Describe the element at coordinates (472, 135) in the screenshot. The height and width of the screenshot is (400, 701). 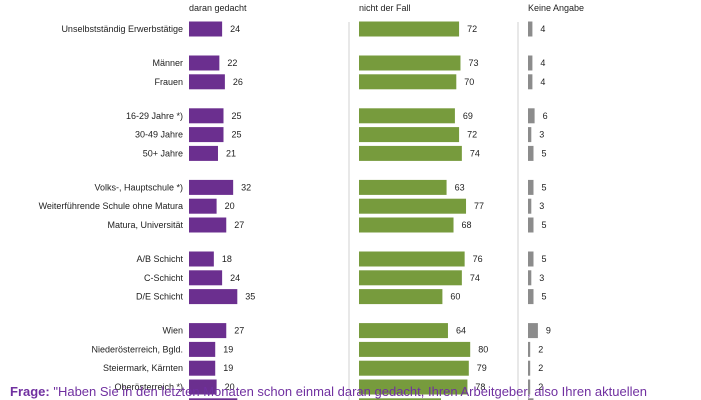
I see `value-2-5: 72` at that location.